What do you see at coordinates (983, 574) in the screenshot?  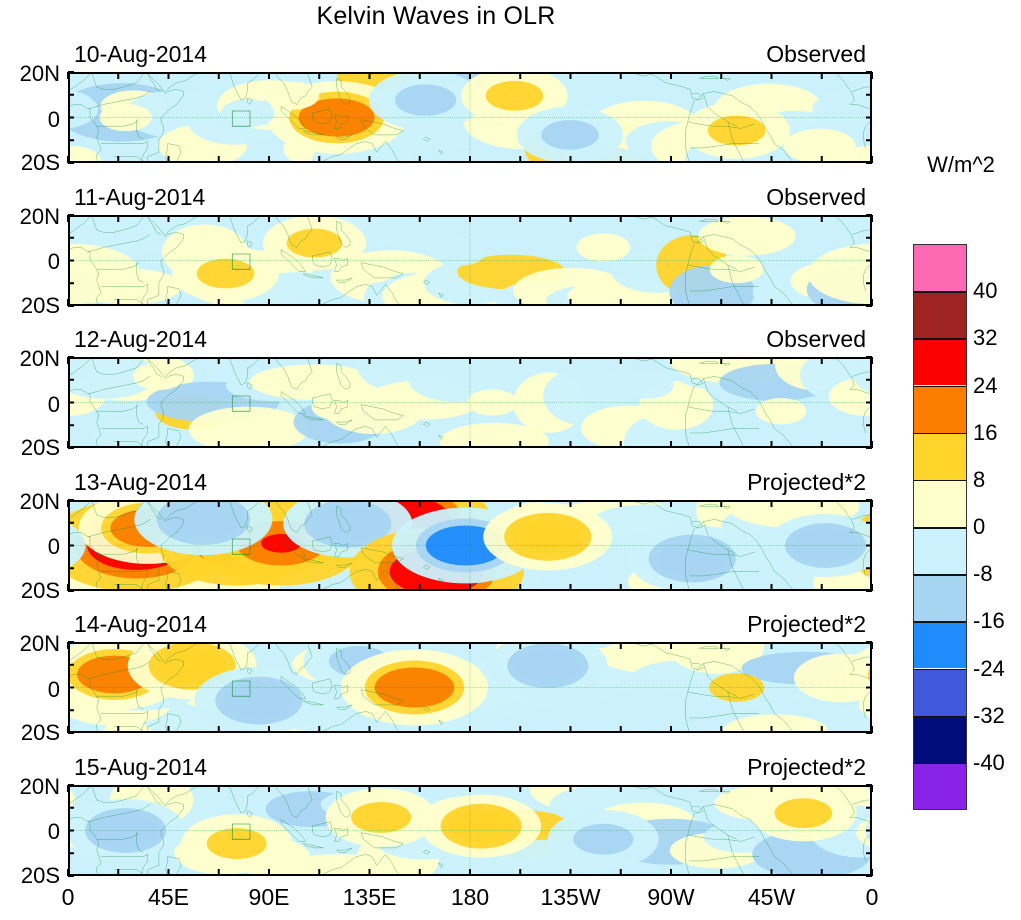 I see `colorbar-tick-label: -8` at bounding box center [983, 574].